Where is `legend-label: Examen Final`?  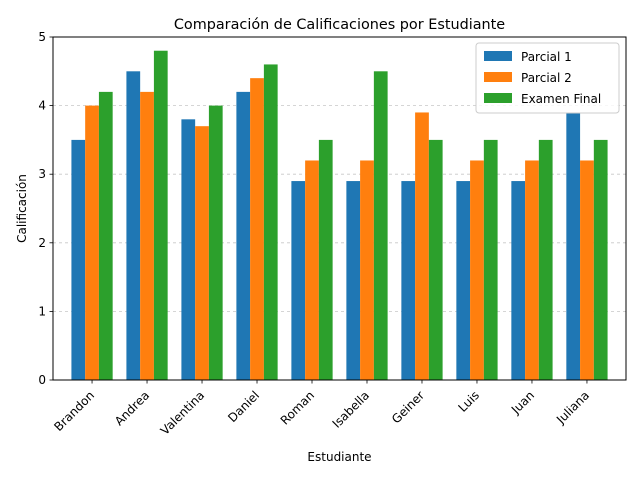 legend-label: Examen Final is located at coordinates (561, 99).